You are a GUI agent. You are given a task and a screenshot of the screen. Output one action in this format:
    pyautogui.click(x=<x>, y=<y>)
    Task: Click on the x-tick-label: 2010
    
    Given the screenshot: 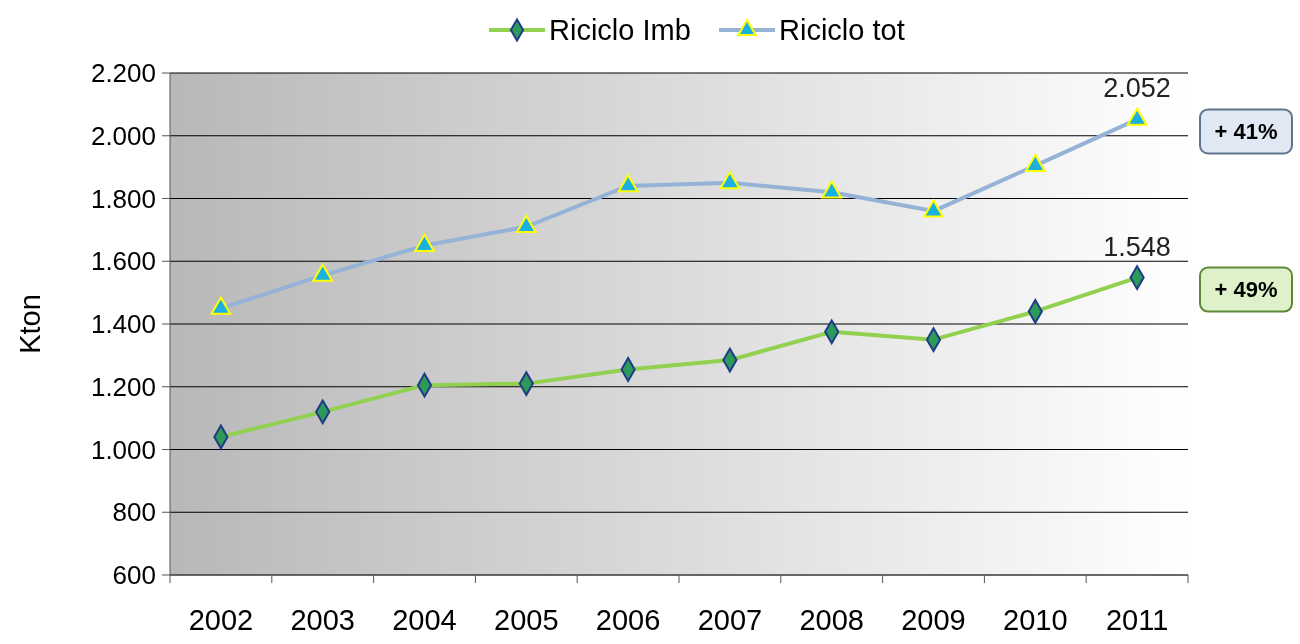 What is the action you would take?
    pyautogui.click(x=1035, y=620)
    